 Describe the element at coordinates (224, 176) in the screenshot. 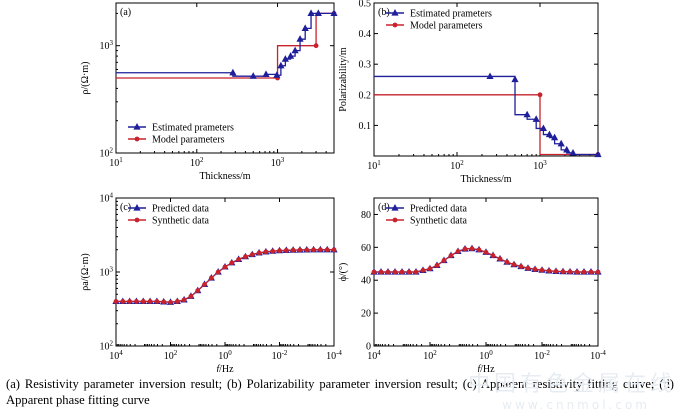

I see `x-axis-label: Thickness/m` at that location.